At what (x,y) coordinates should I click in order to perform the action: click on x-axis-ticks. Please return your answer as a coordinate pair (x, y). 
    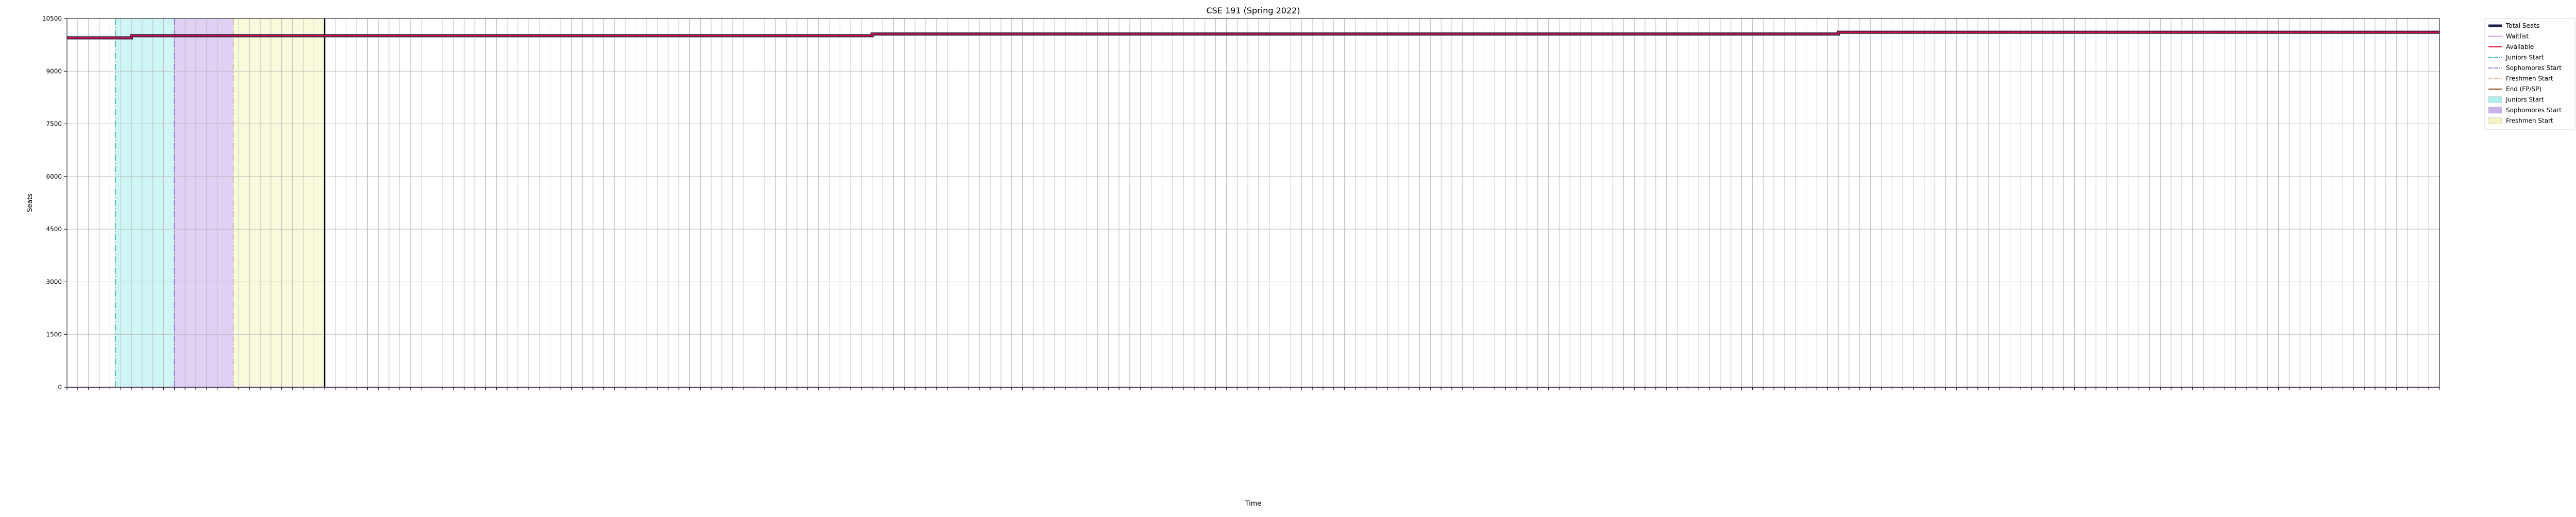
    Looking at the image, I should click on (1253, 388).